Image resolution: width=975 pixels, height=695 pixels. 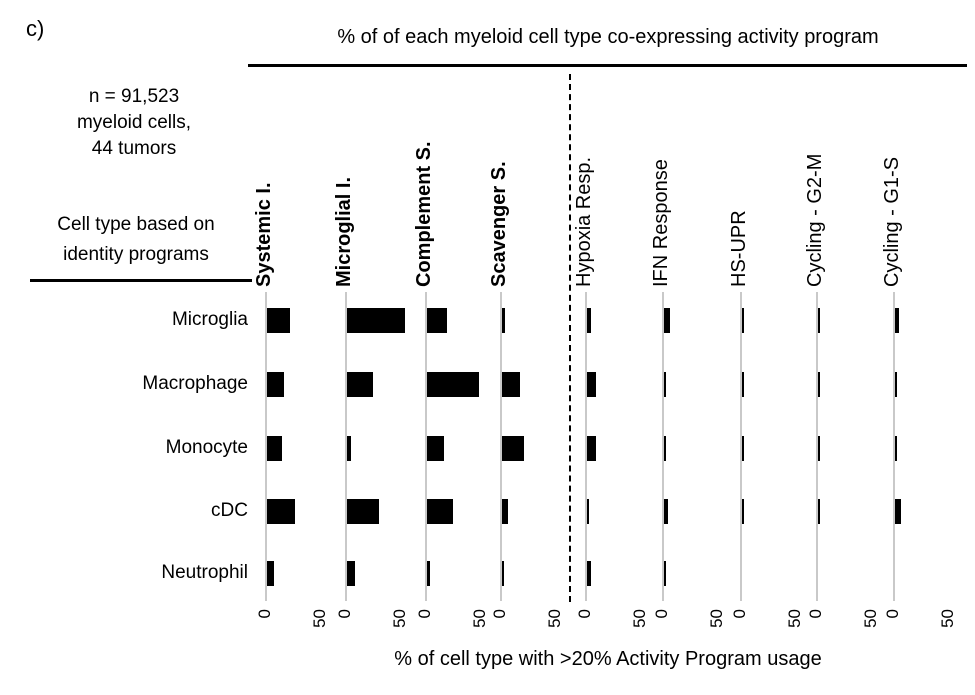 What do you see at coordinates (344, 231) in the screenshot?
I see `column-header-microglial-i: Microglial I.` at bounding box center [344, 231].